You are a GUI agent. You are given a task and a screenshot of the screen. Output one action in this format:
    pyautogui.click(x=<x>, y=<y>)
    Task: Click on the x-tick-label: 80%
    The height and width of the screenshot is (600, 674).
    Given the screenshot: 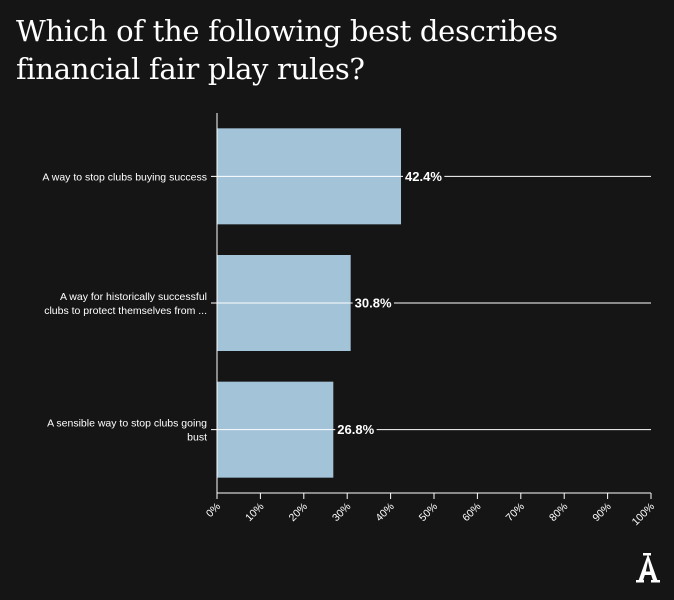 What is the action you would take?
    pyautogui.click(x=558, y=512)
    